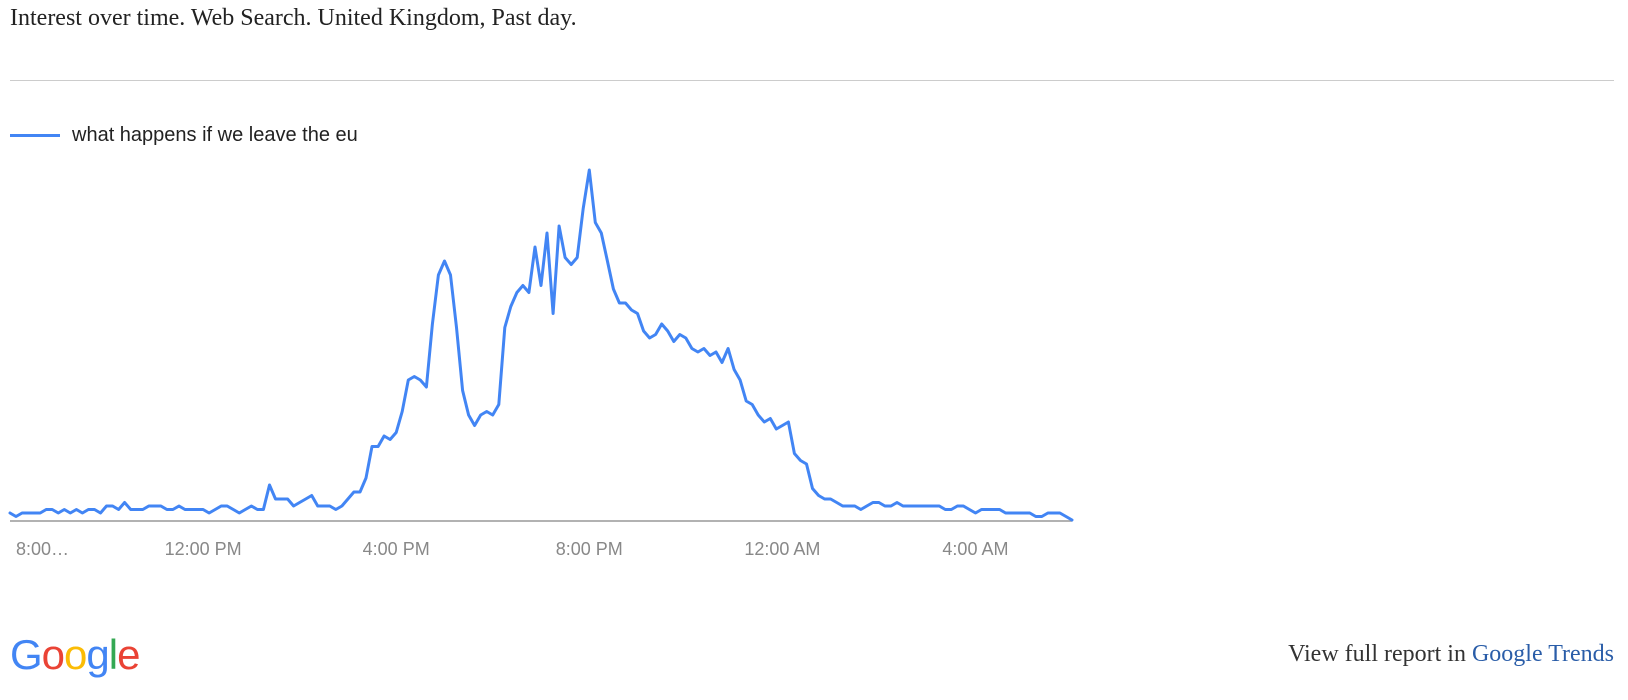  Describe the element at coordinates (128, 654) in the screenshot. I see `google-logo-letter: e` at that location.